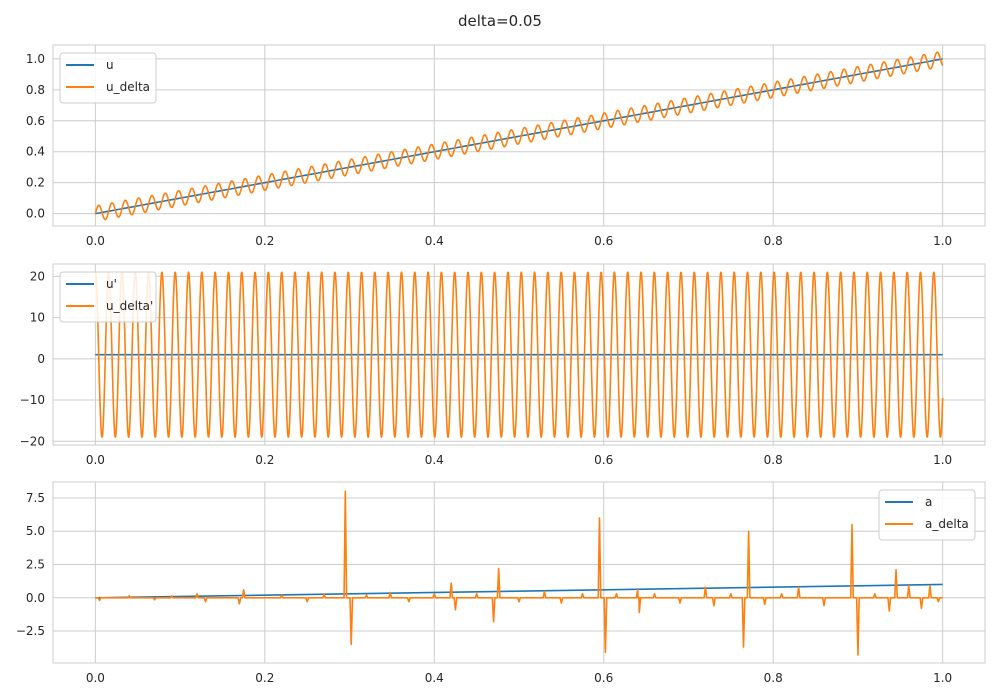 This screenshot has width=1000, height=700. What do you see at coordinates (35, 498) in the screenshot?
I see `y-tick-label: 7.5` at bounding box center [35, 498].